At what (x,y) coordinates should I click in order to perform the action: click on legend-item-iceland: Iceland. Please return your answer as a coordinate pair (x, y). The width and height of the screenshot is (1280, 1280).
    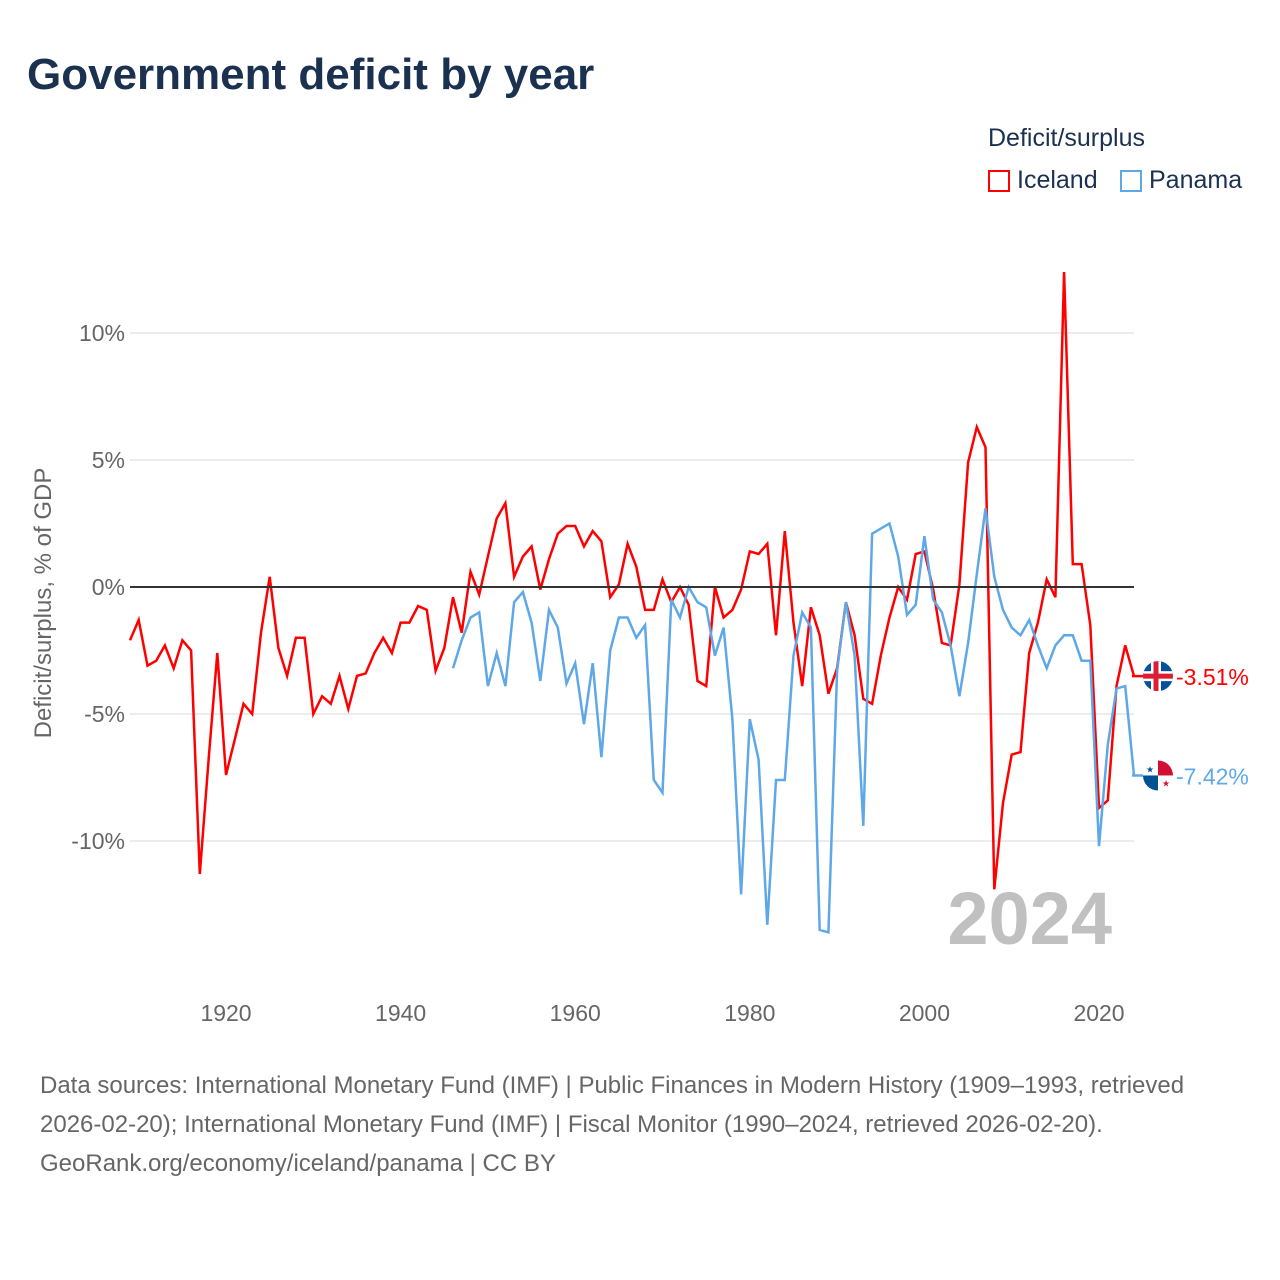
    Looking at the image, I should click on (1043, 180).